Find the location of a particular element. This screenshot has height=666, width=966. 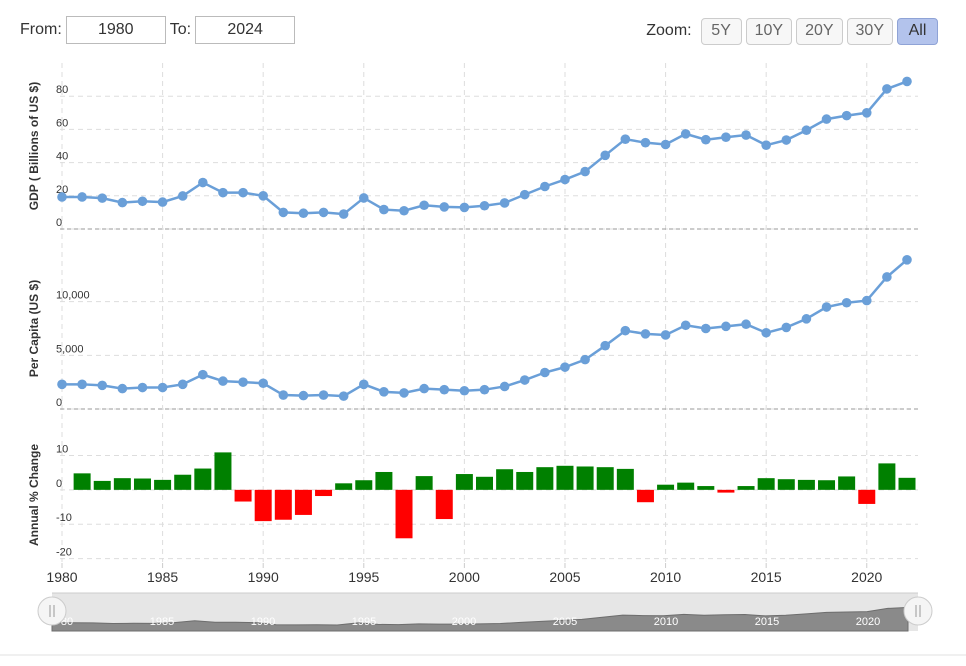

zoom-5y-button: 5Y is located at coordinates (721, 31).